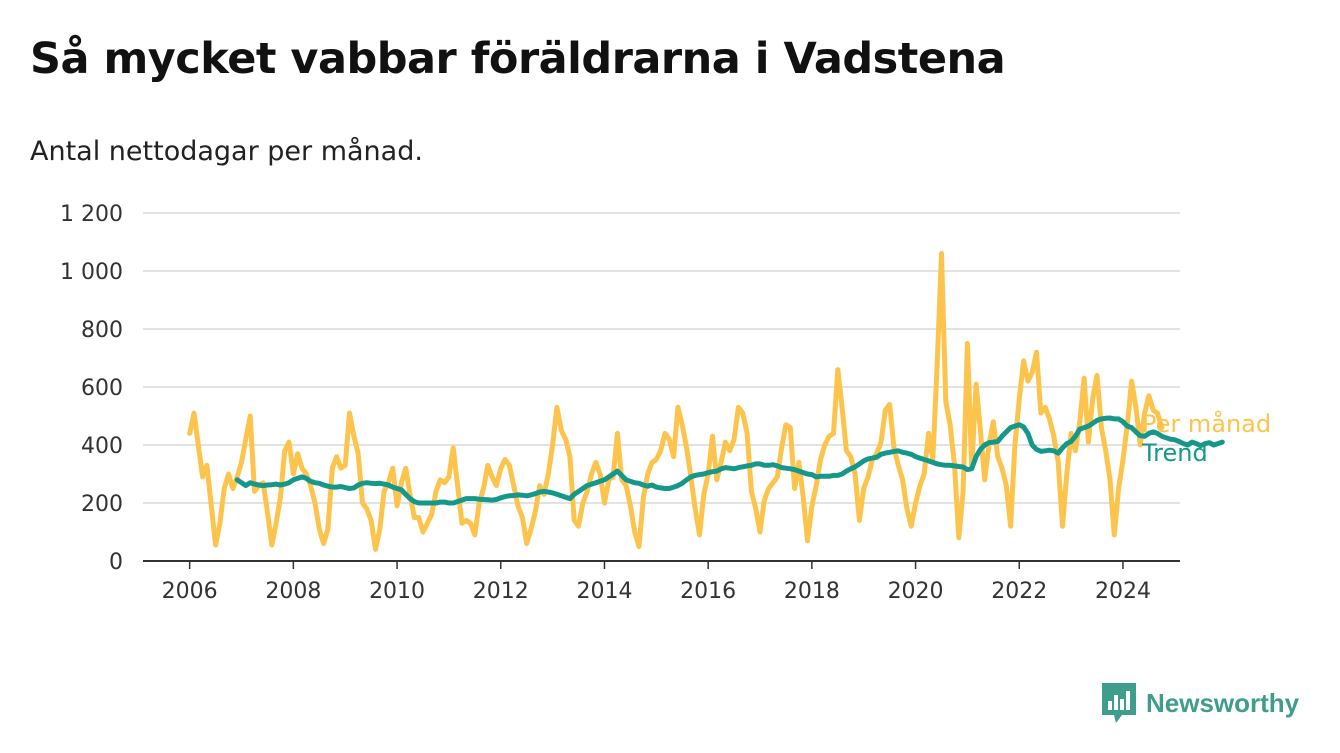  I want to click on y-tick-label: 400, so click(102, 446).